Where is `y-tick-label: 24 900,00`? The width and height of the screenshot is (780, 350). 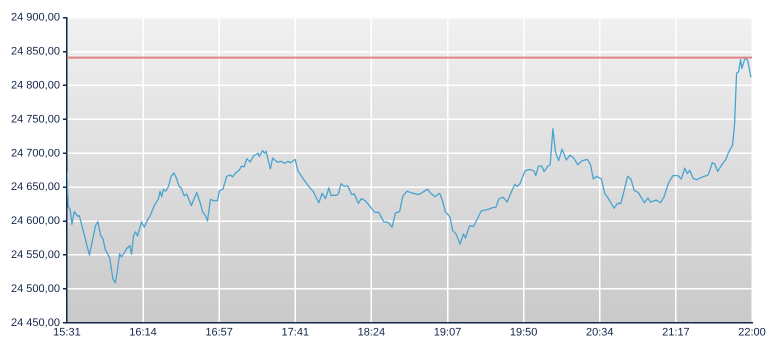
y-tick-label: 24 900,00 is located at coordinates (35, 18).